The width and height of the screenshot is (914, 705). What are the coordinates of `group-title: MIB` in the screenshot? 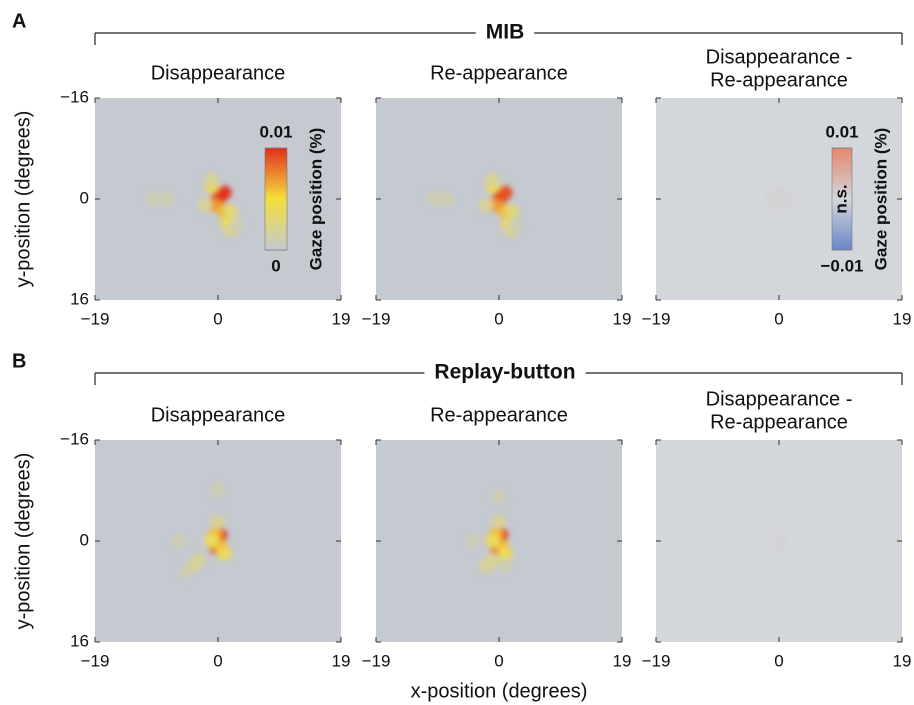 It's located at (505, 32).